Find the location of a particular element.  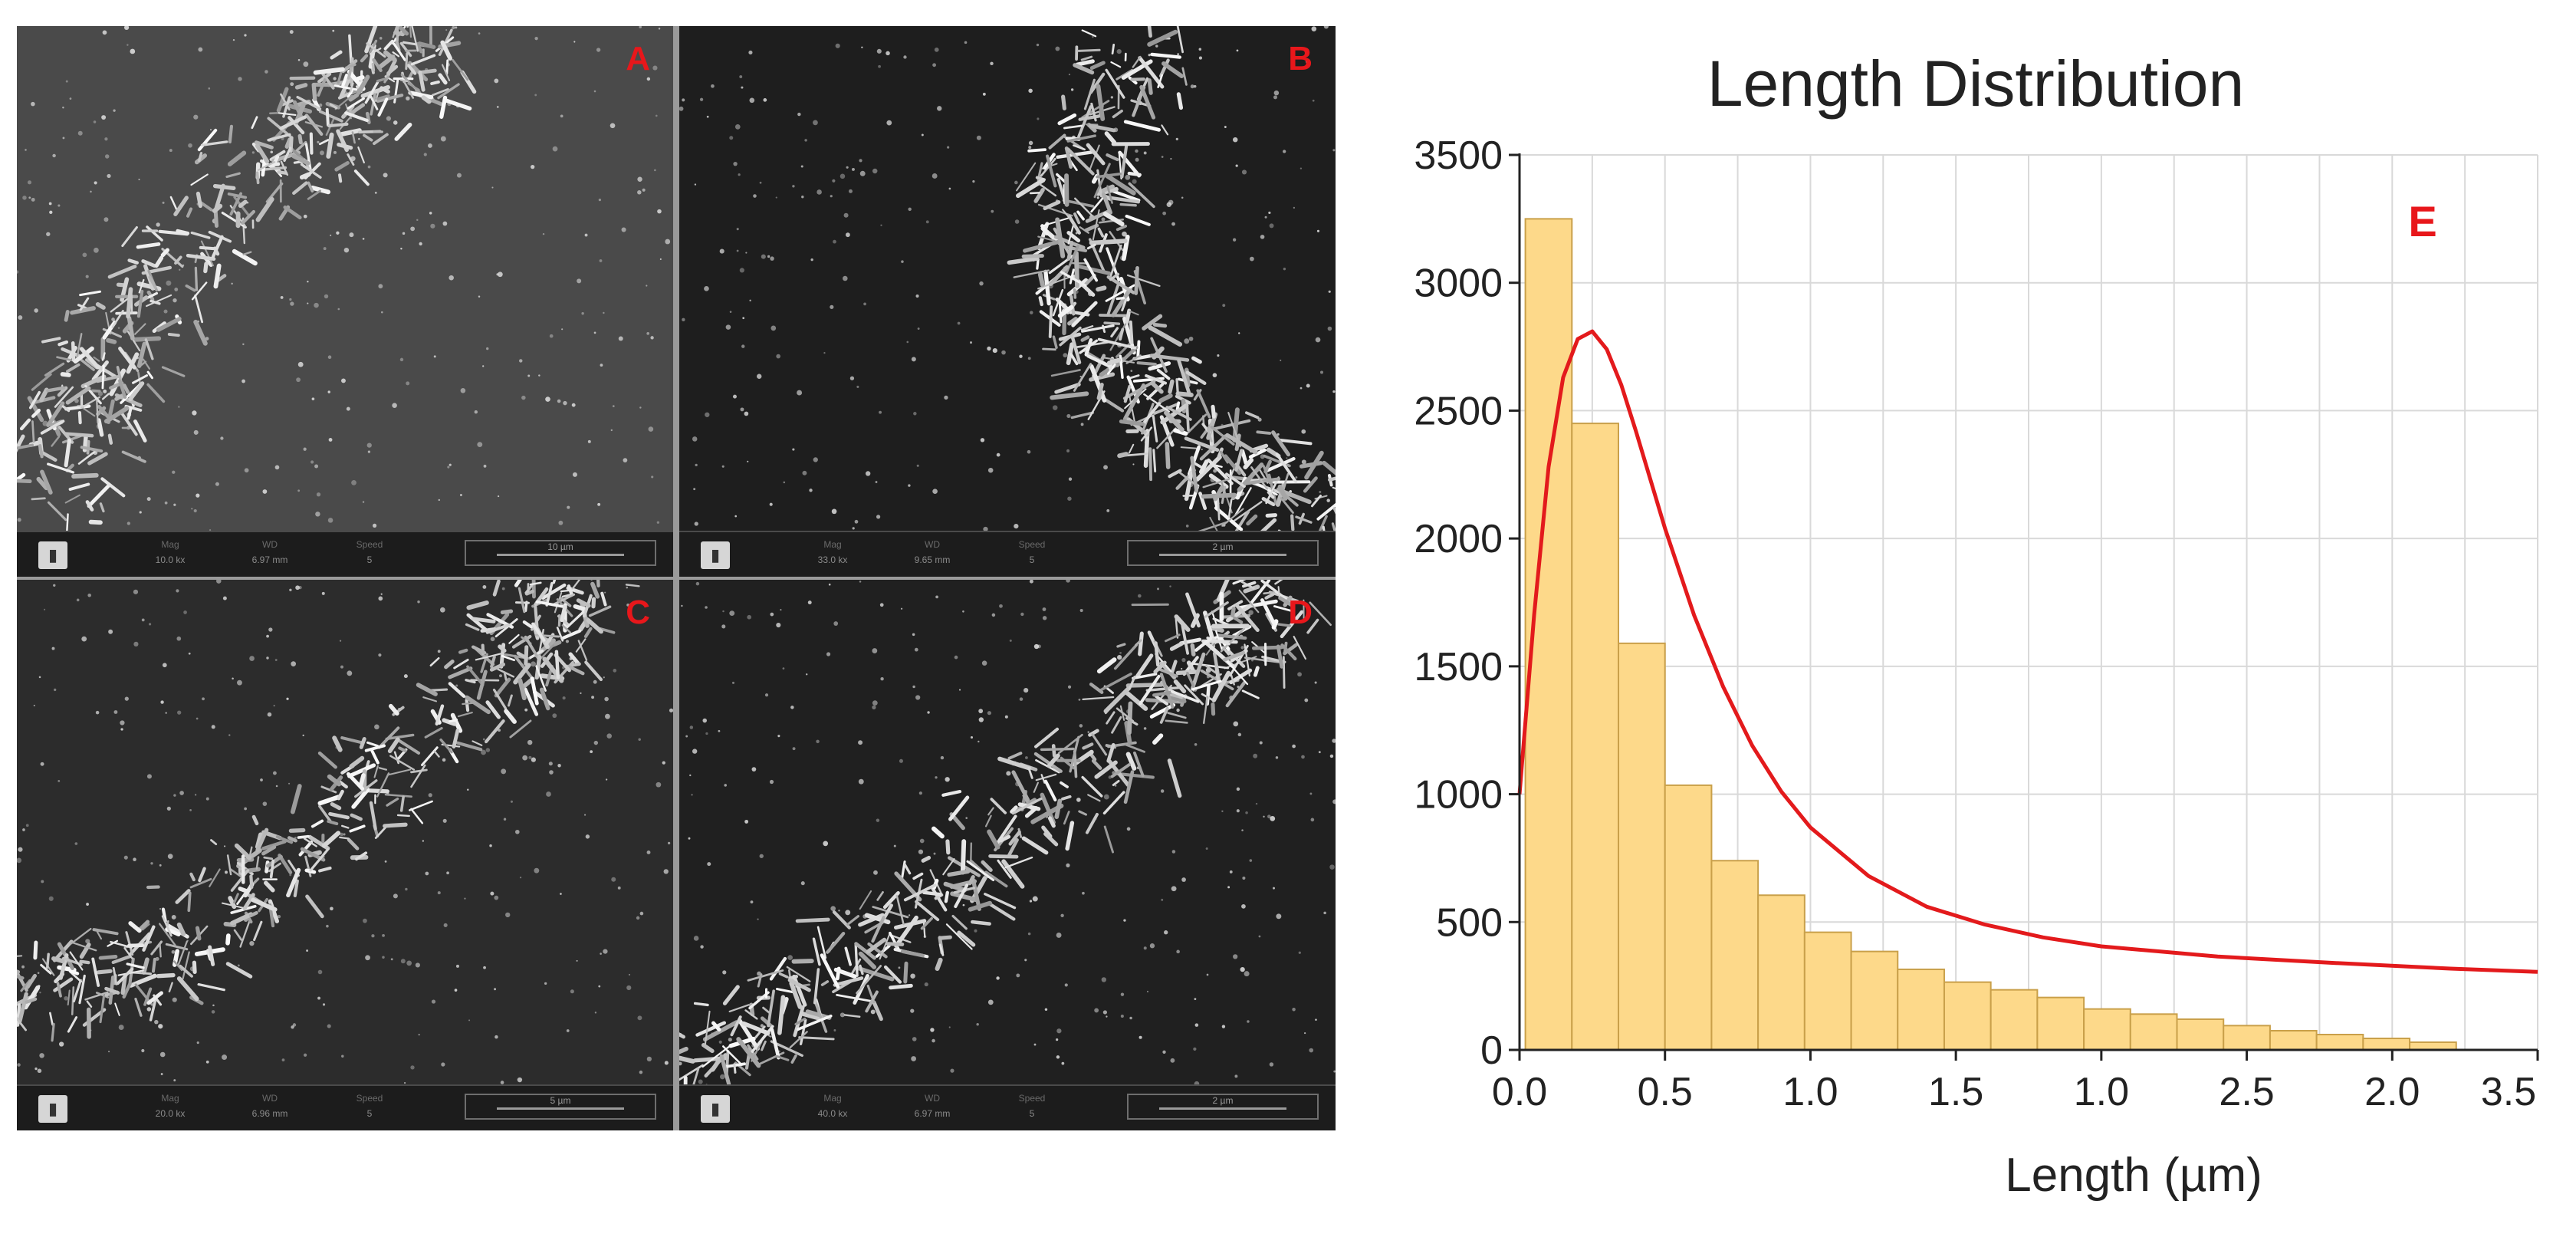

y-tick-label: 1000 is located at coordinates (1458, 796).